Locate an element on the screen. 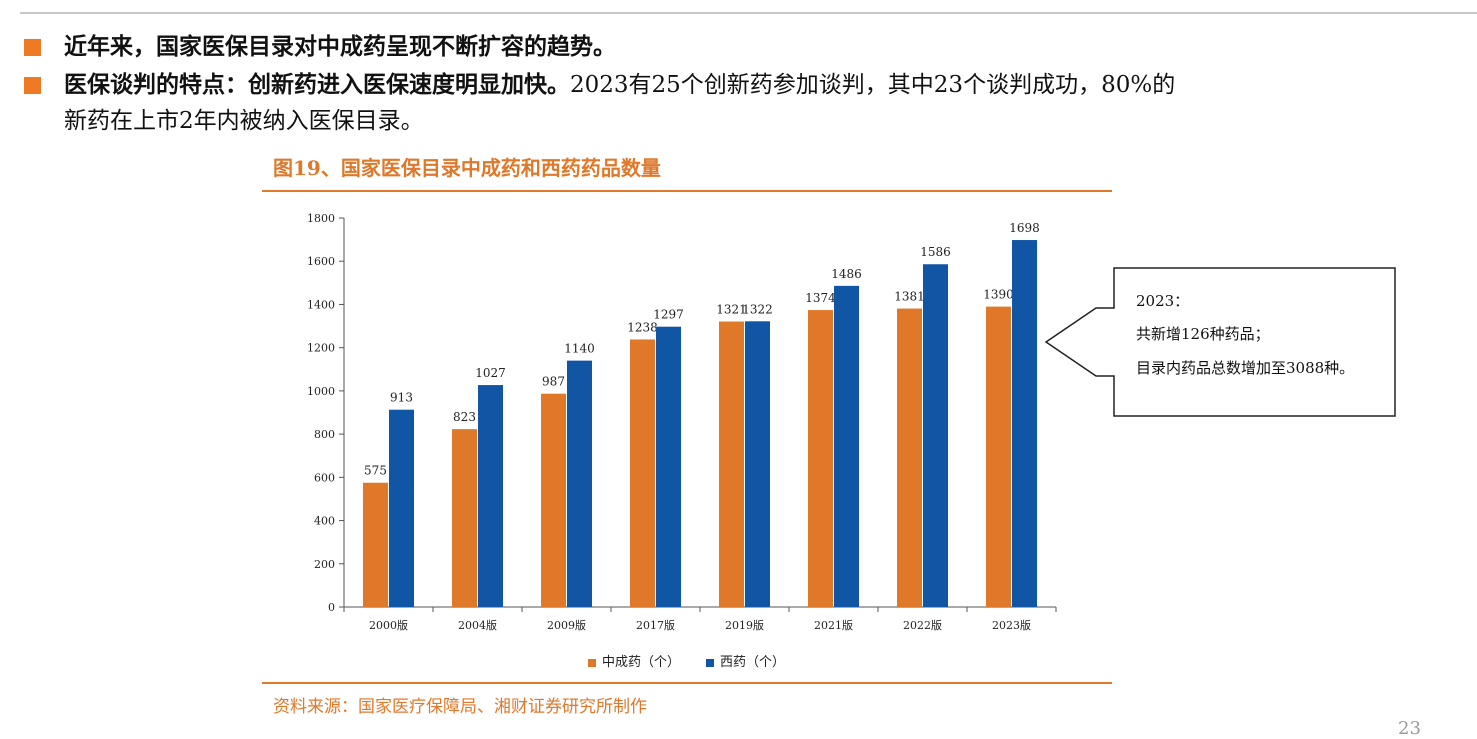 The width and height of the screenshot is (1477, 739). data-label-tcm: 823 is located at coordinates (464, 417).